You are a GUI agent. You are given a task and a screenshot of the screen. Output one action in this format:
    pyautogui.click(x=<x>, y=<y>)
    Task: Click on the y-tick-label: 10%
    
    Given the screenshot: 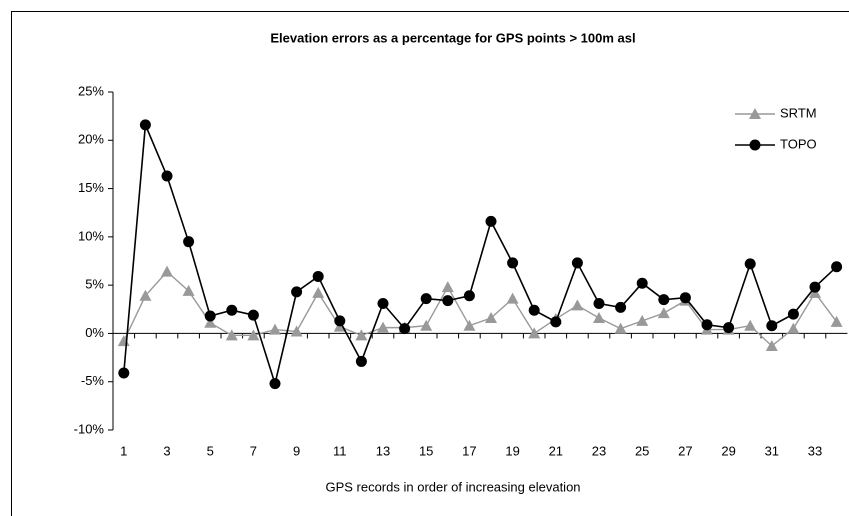 What is the action you would take?
    pyautogui.click(x=91, y=235)
    